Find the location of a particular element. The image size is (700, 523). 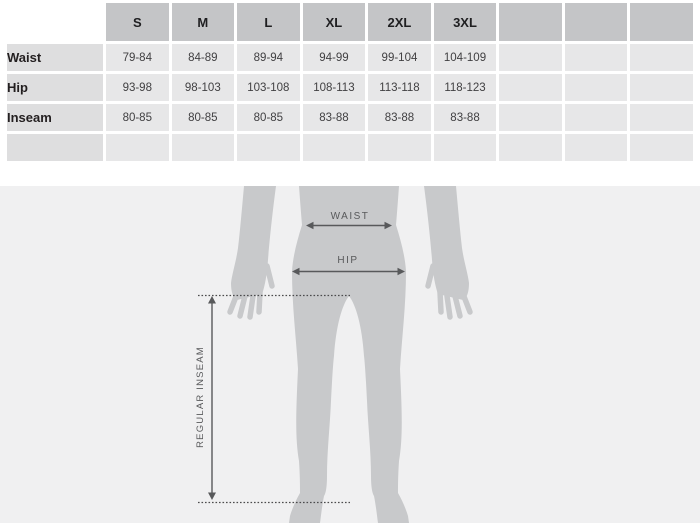

inseam-measure-arrow is located at coordinates (212, 398).